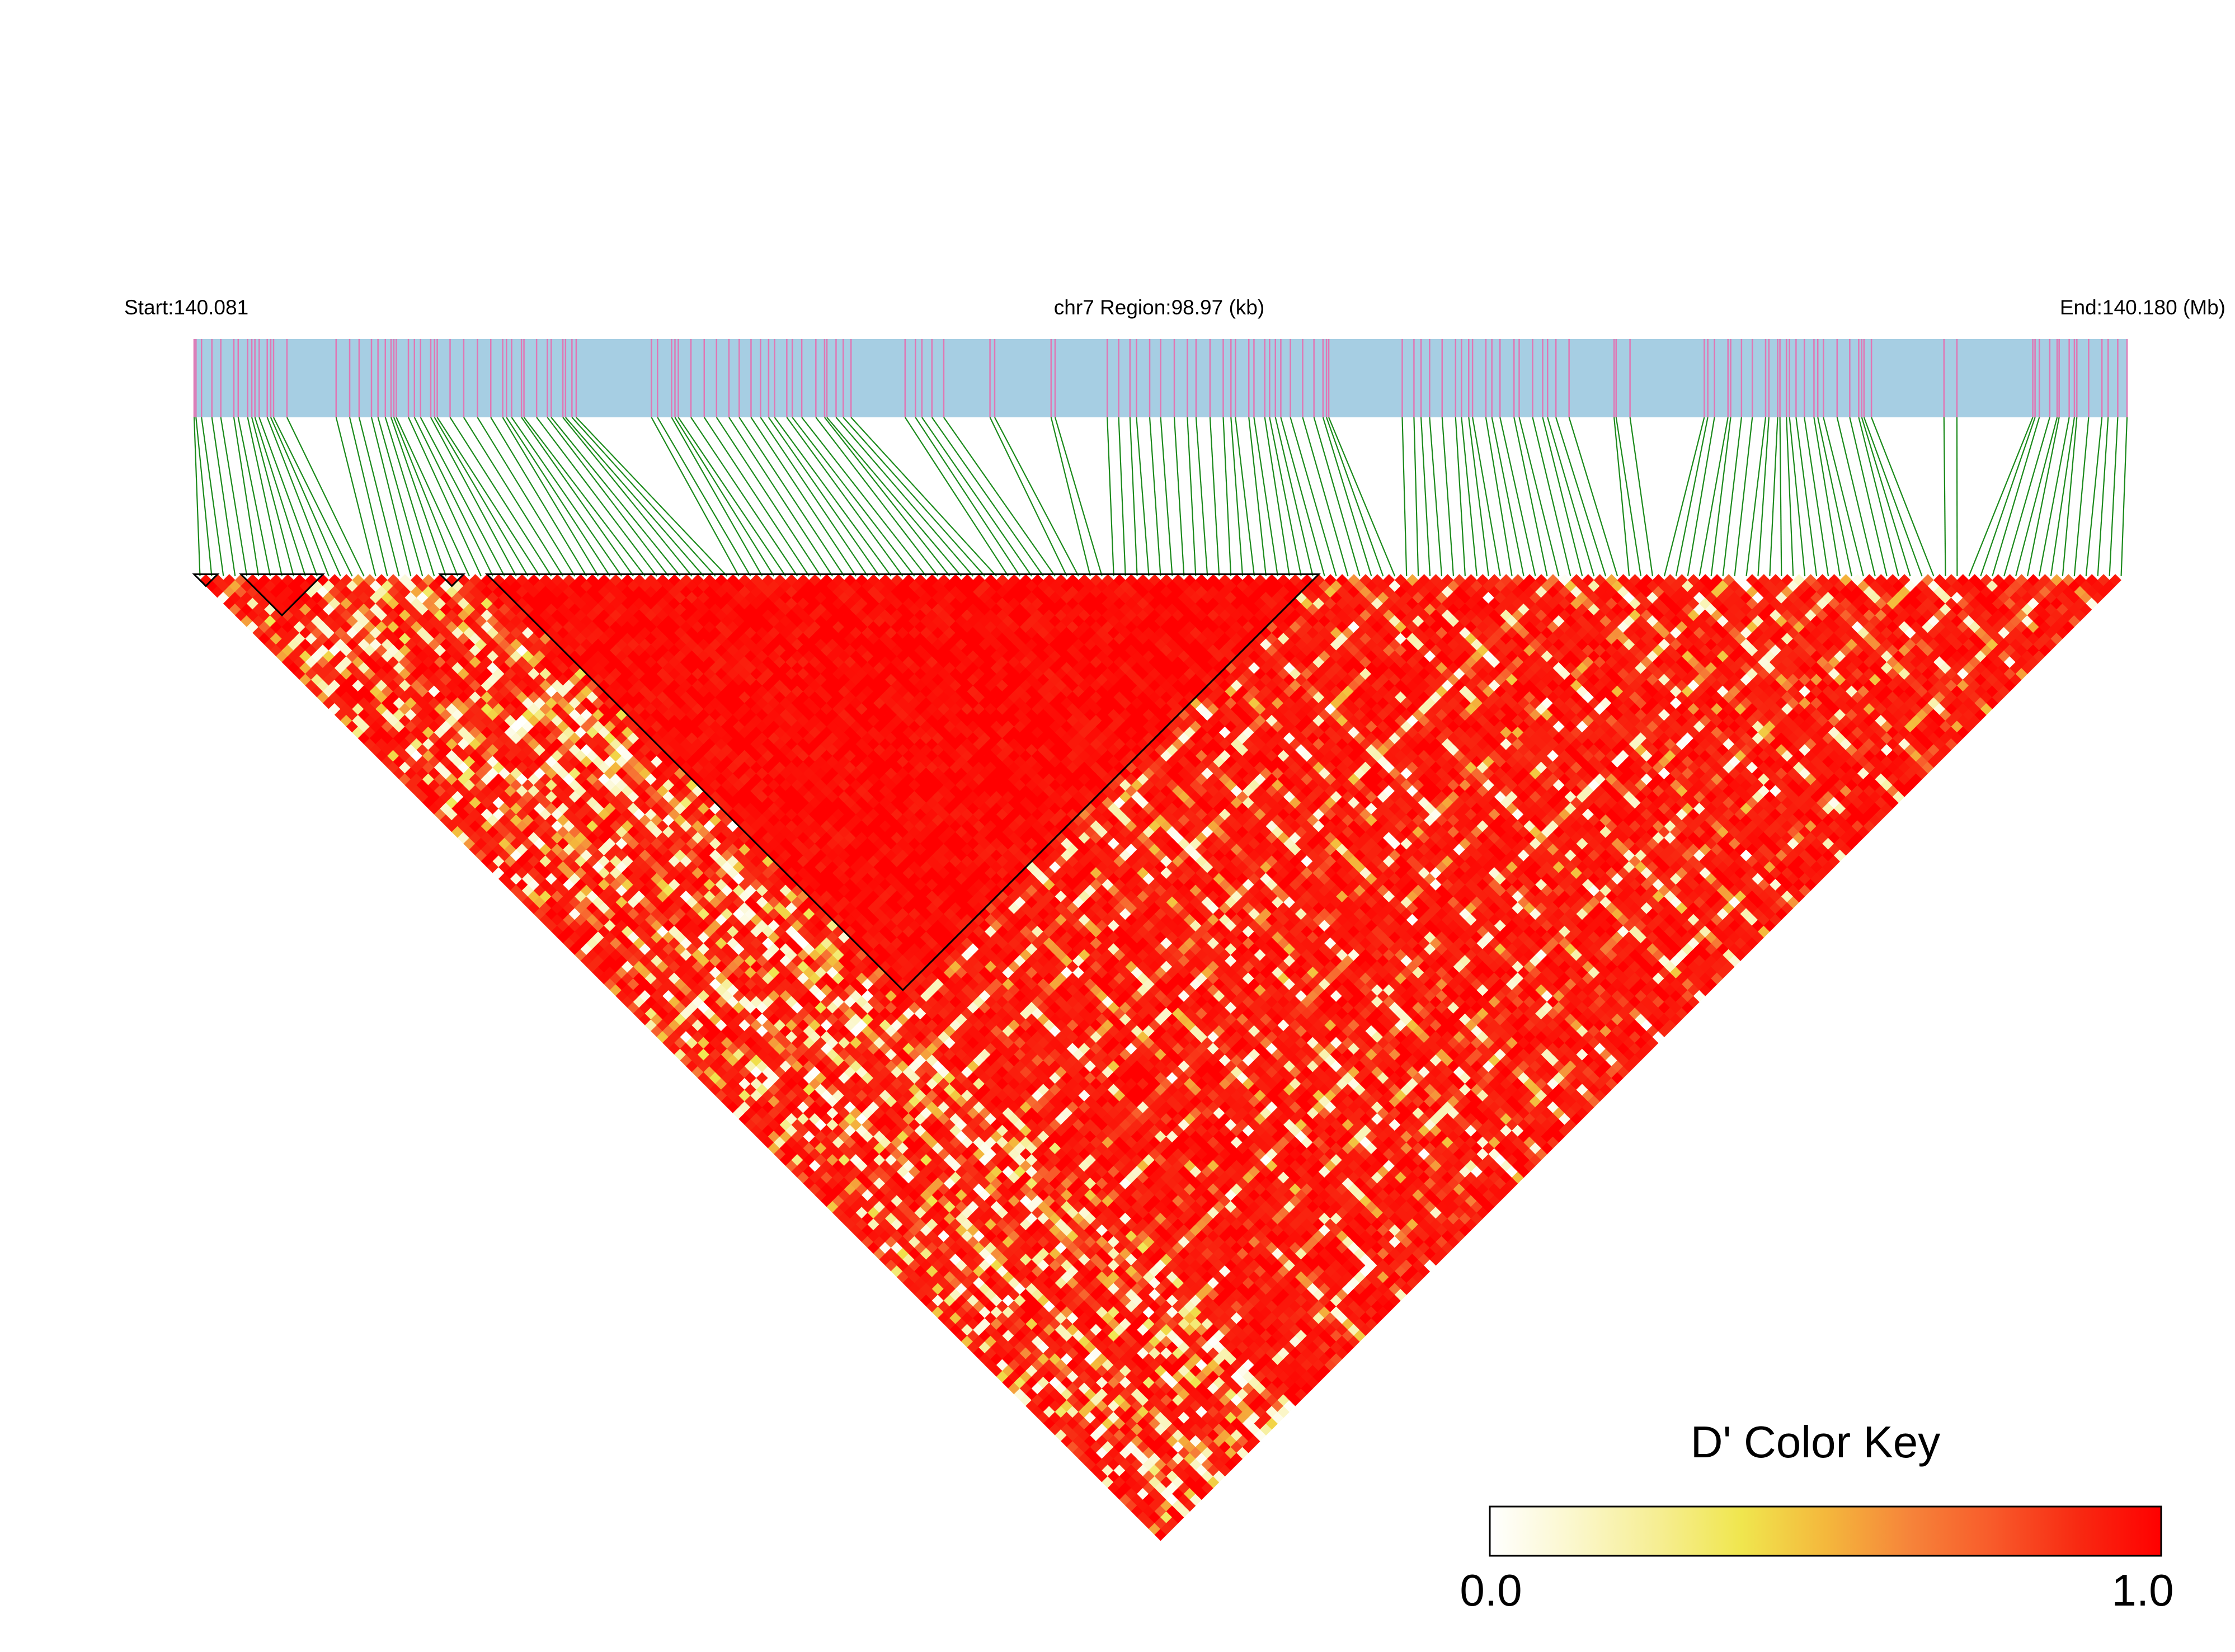 The height and width of the screenshot is (1652, 2235). I want to click on region-start-label: Start:140.081, so click(186, 308).